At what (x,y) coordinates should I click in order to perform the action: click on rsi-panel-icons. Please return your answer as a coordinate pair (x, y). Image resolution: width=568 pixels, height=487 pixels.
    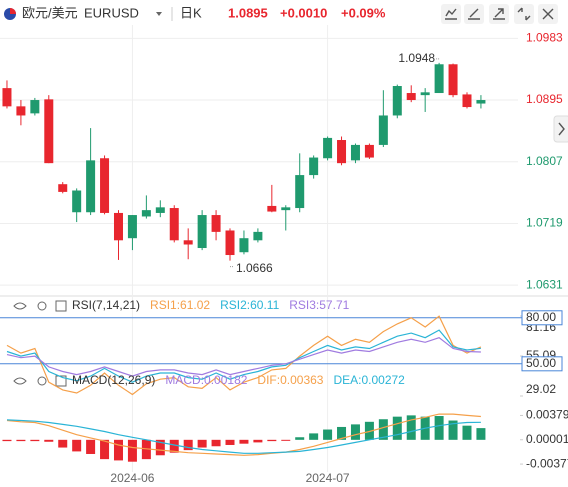
    Looking at the image, I should click on (40, 306).